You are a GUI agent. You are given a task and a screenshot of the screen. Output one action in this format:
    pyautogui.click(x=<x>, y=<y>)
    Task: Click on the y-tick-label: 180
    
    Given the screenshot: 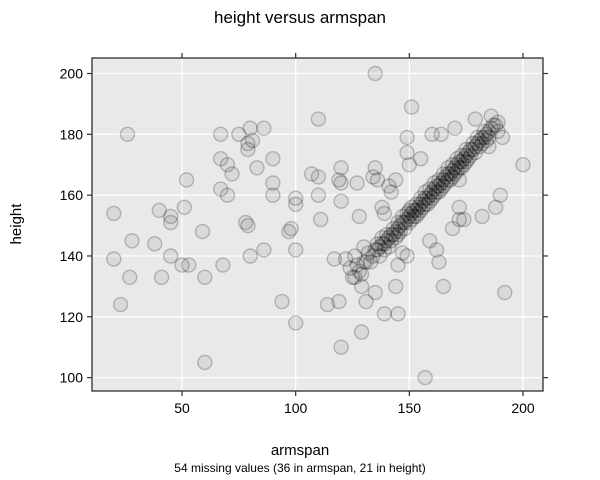 What is the action you would take?
    pyautogui.click(x=72, y=134)
    